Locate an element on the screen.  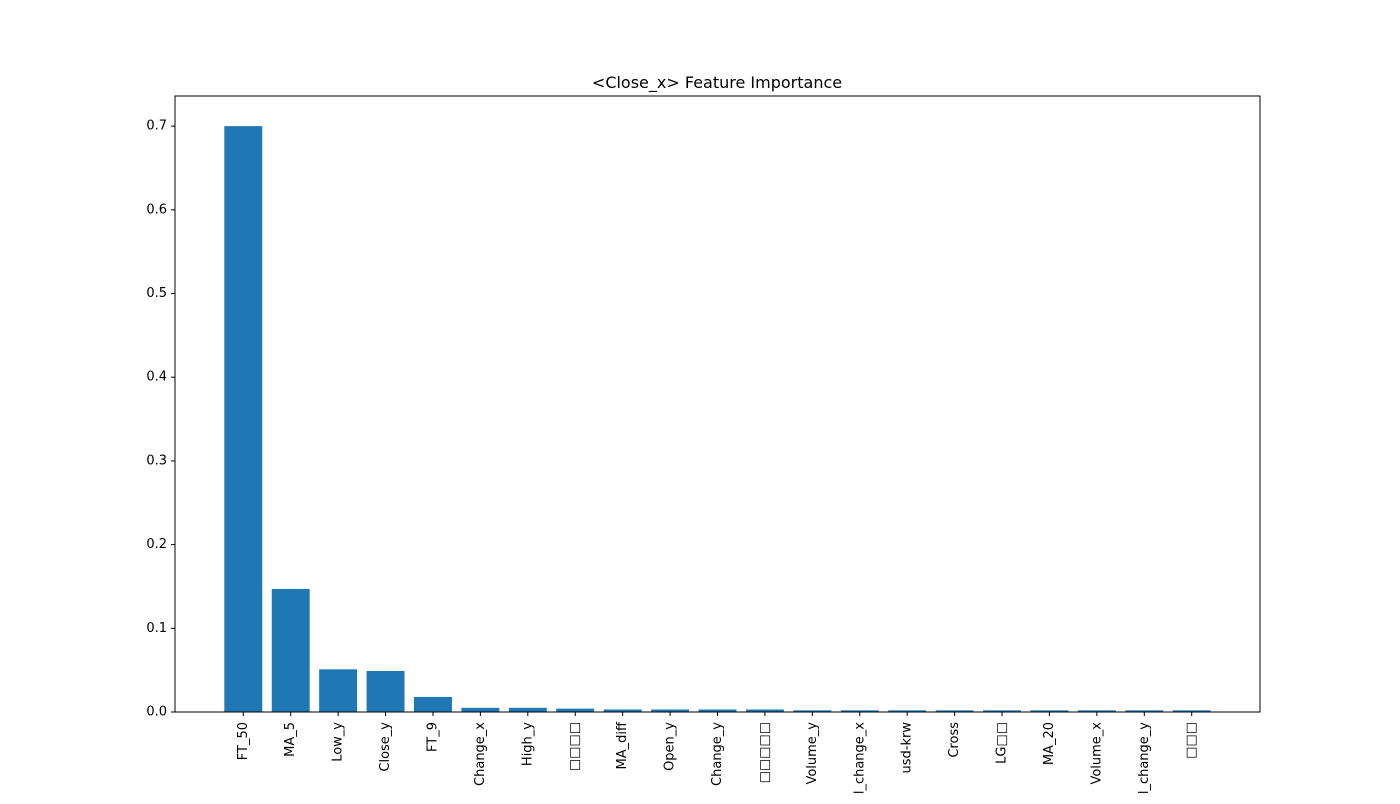
y-tick-label: 0.0 is located at coordinates (156, 712).